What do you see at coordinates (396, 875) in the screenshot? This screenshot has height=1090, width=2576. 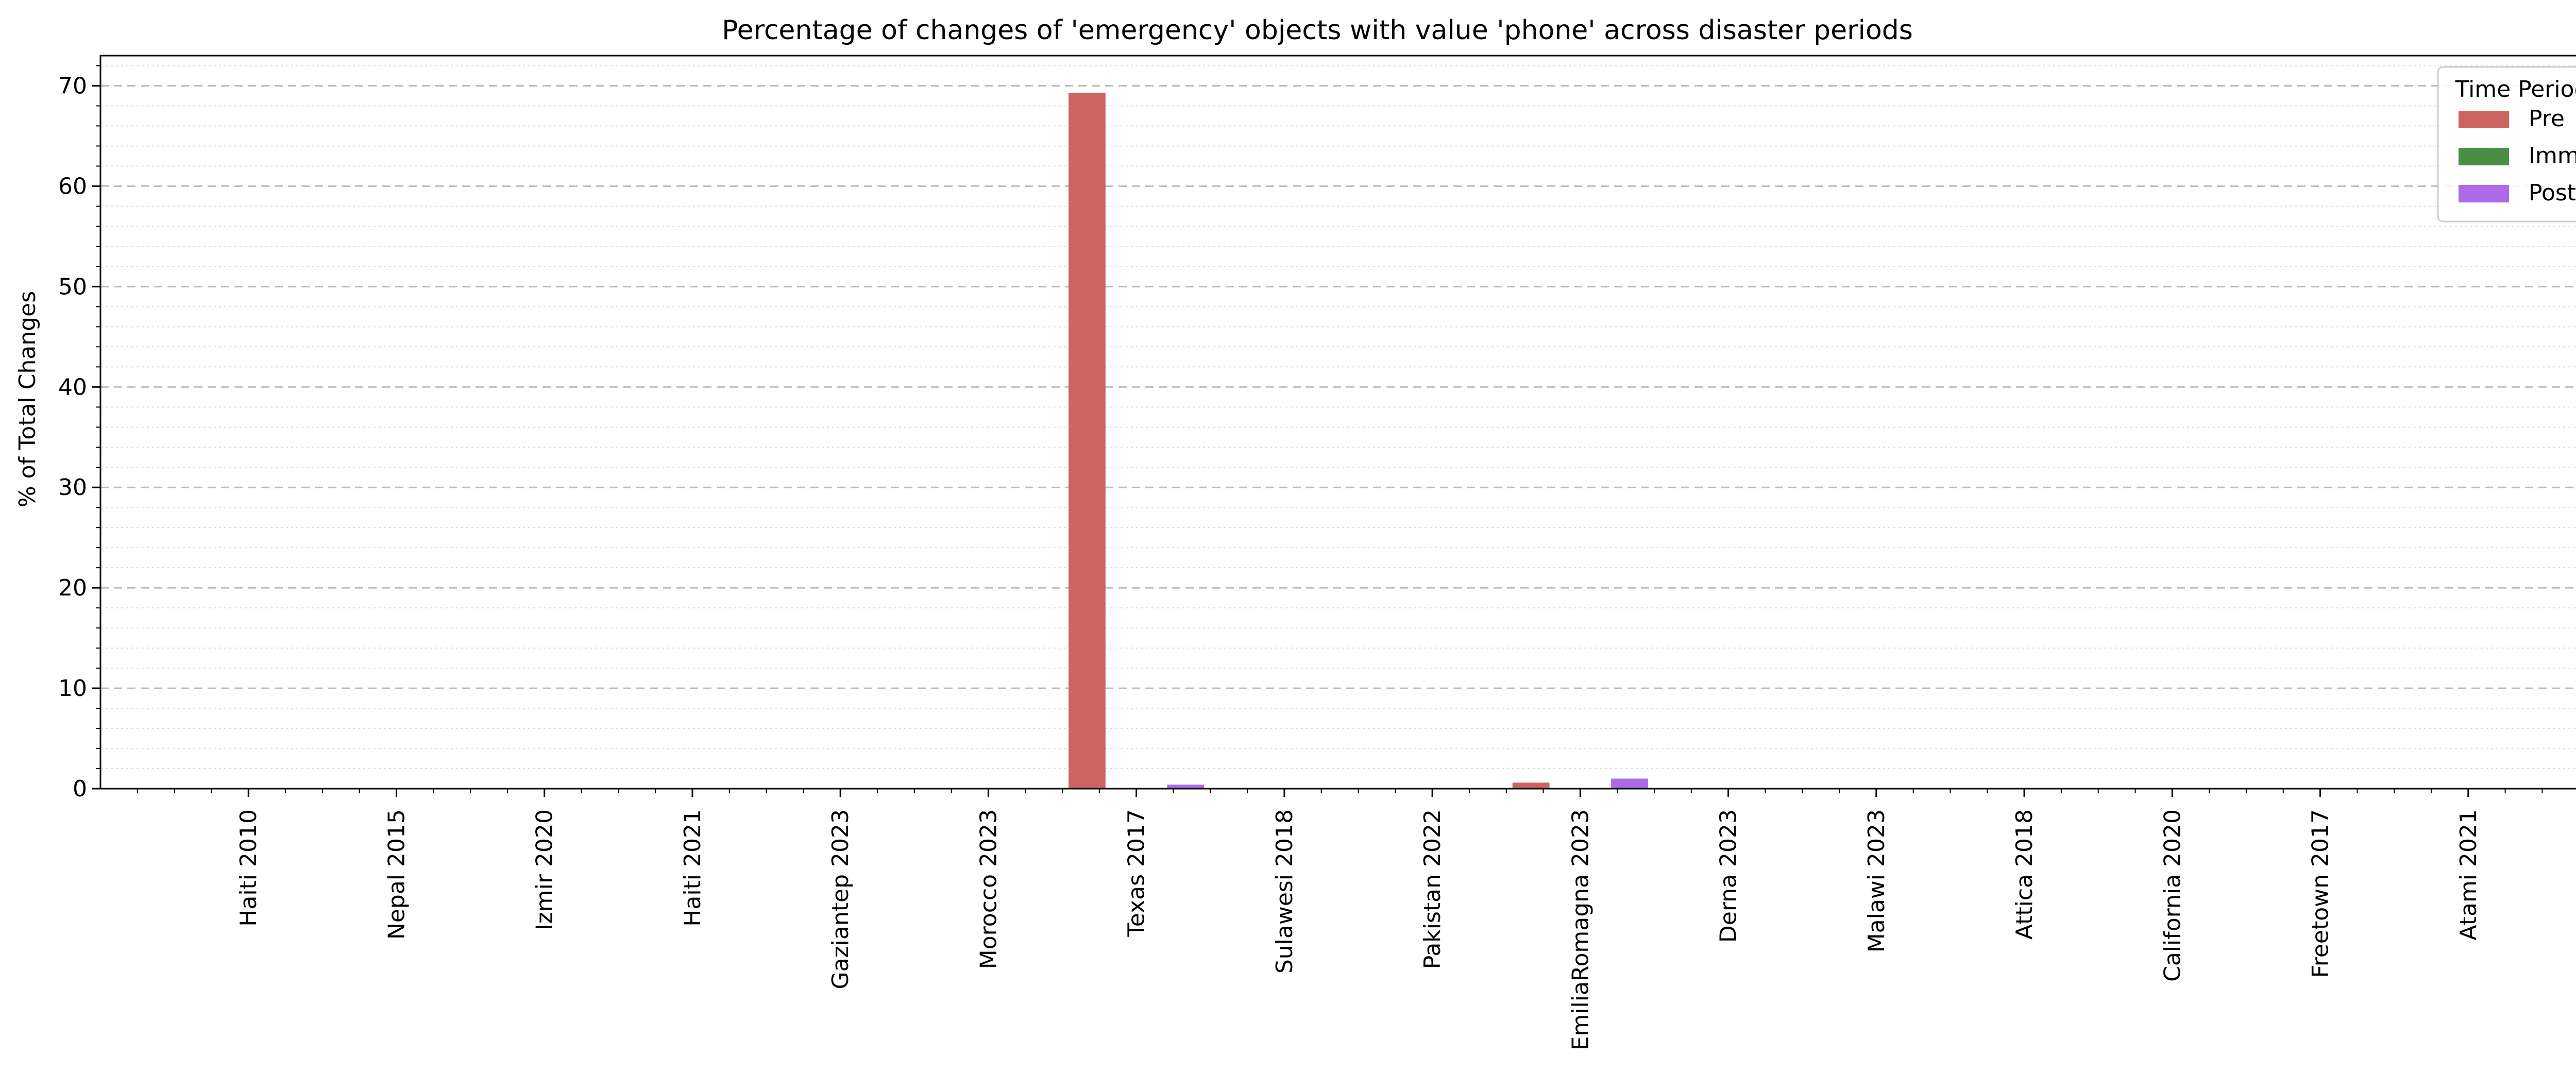 I see `x-tick-label: Nepal 2015` at bounding box center [396, 875].